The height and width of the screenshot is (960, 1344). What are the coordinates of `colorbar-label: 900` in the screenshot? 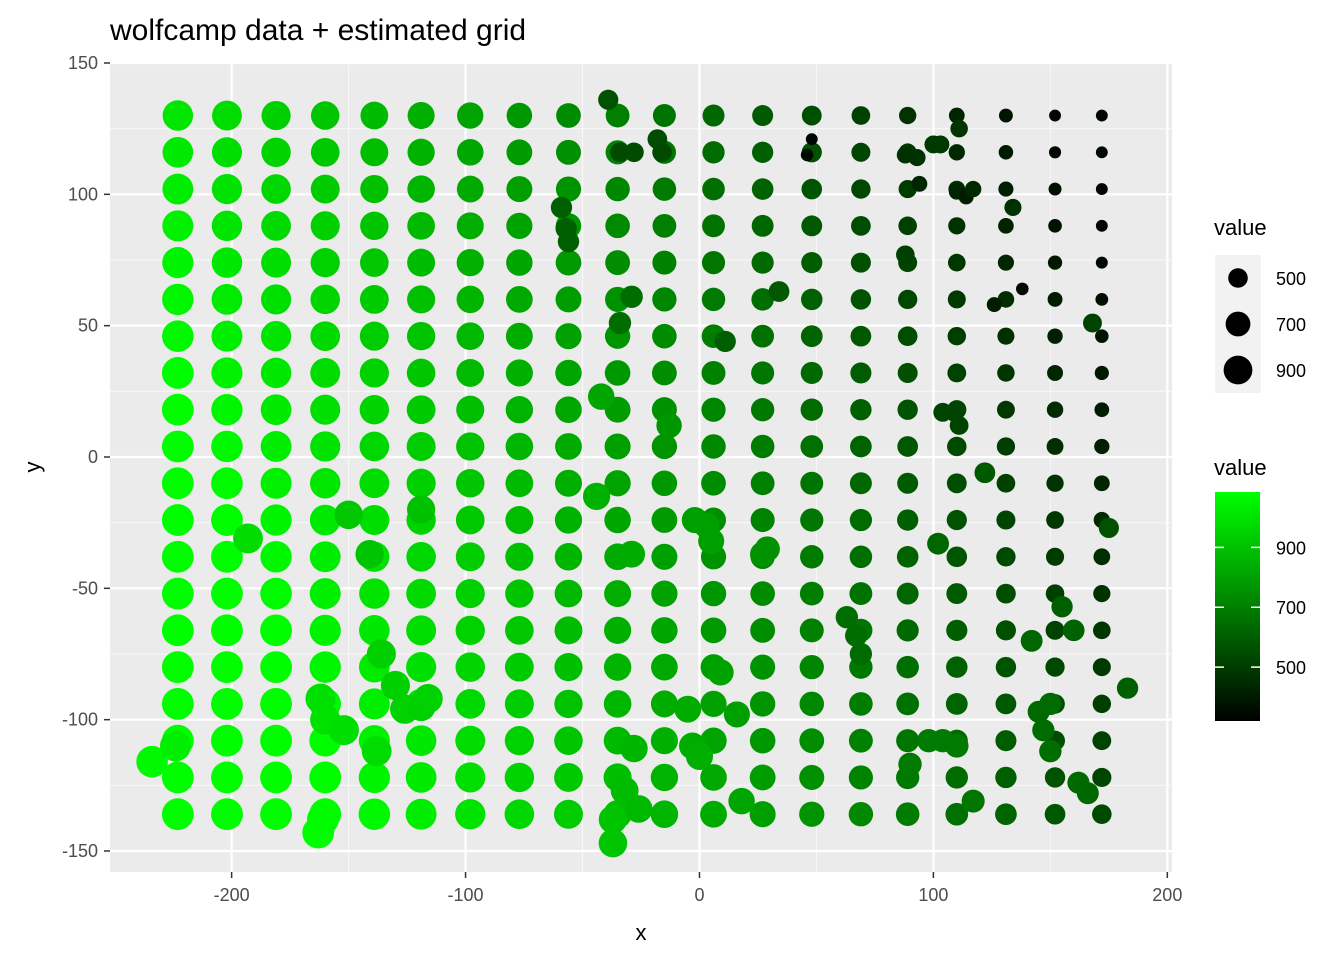 It's located at (1291, 548).